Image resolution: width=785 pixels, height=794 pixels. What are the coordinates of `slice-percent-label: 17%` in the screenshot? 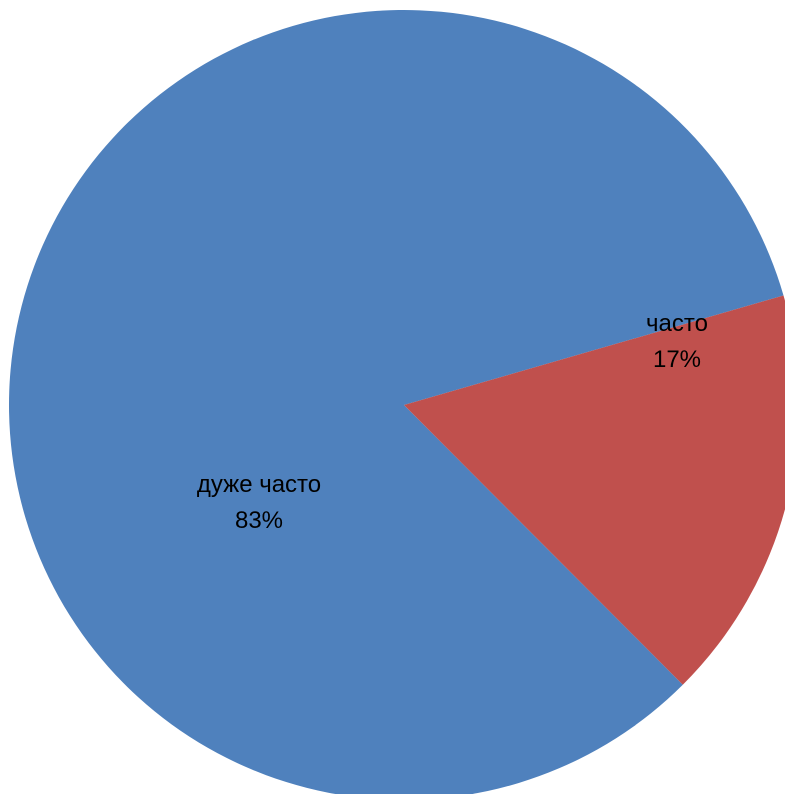 It's located at (677, 359).